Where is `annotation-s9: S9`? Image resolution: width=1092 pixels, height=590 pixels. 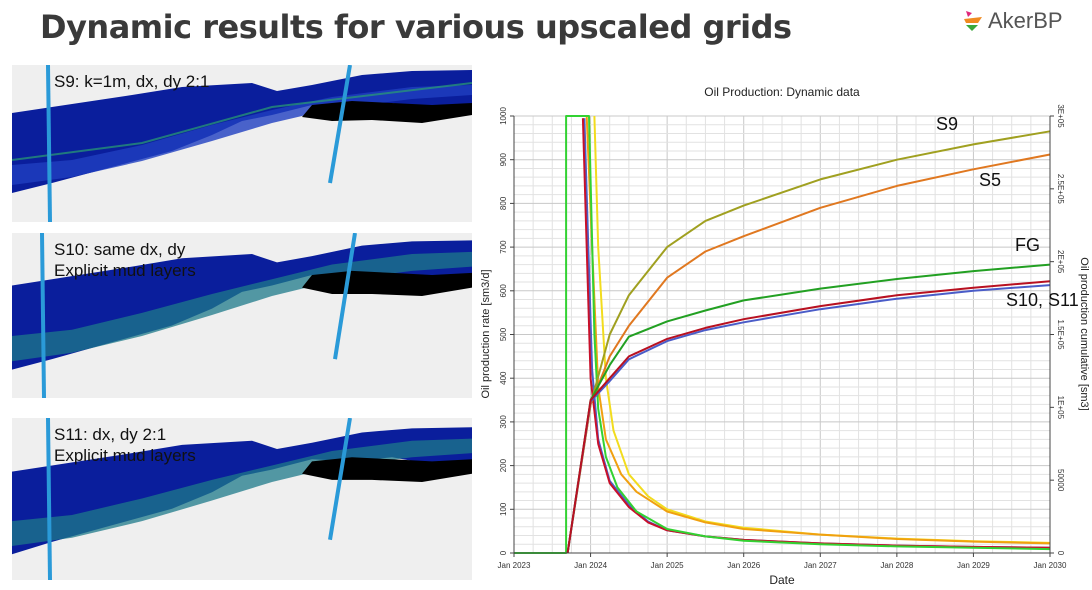
annotation-s9: S9 is located at coordinates (947, 124).